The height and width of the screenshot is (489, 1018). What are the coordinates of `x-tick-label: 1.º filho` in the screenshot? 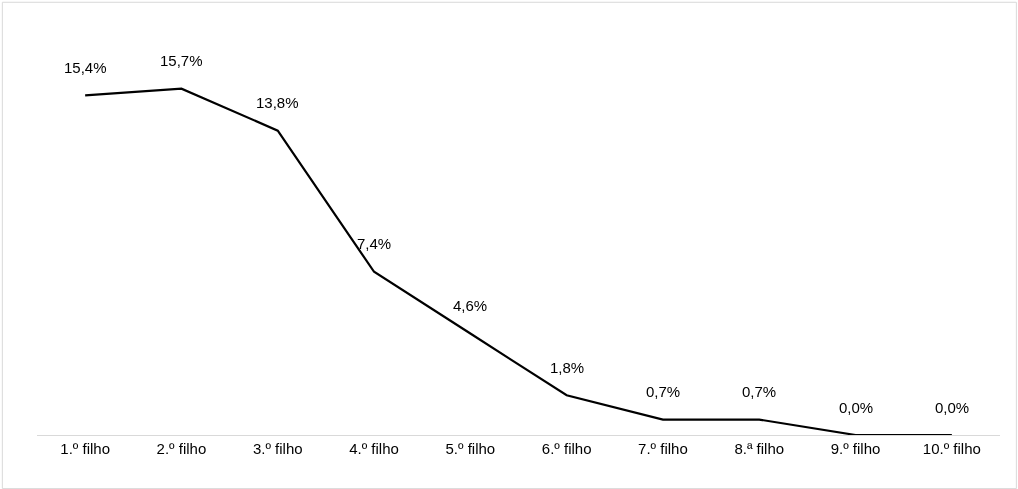 It's located at (85, 448).